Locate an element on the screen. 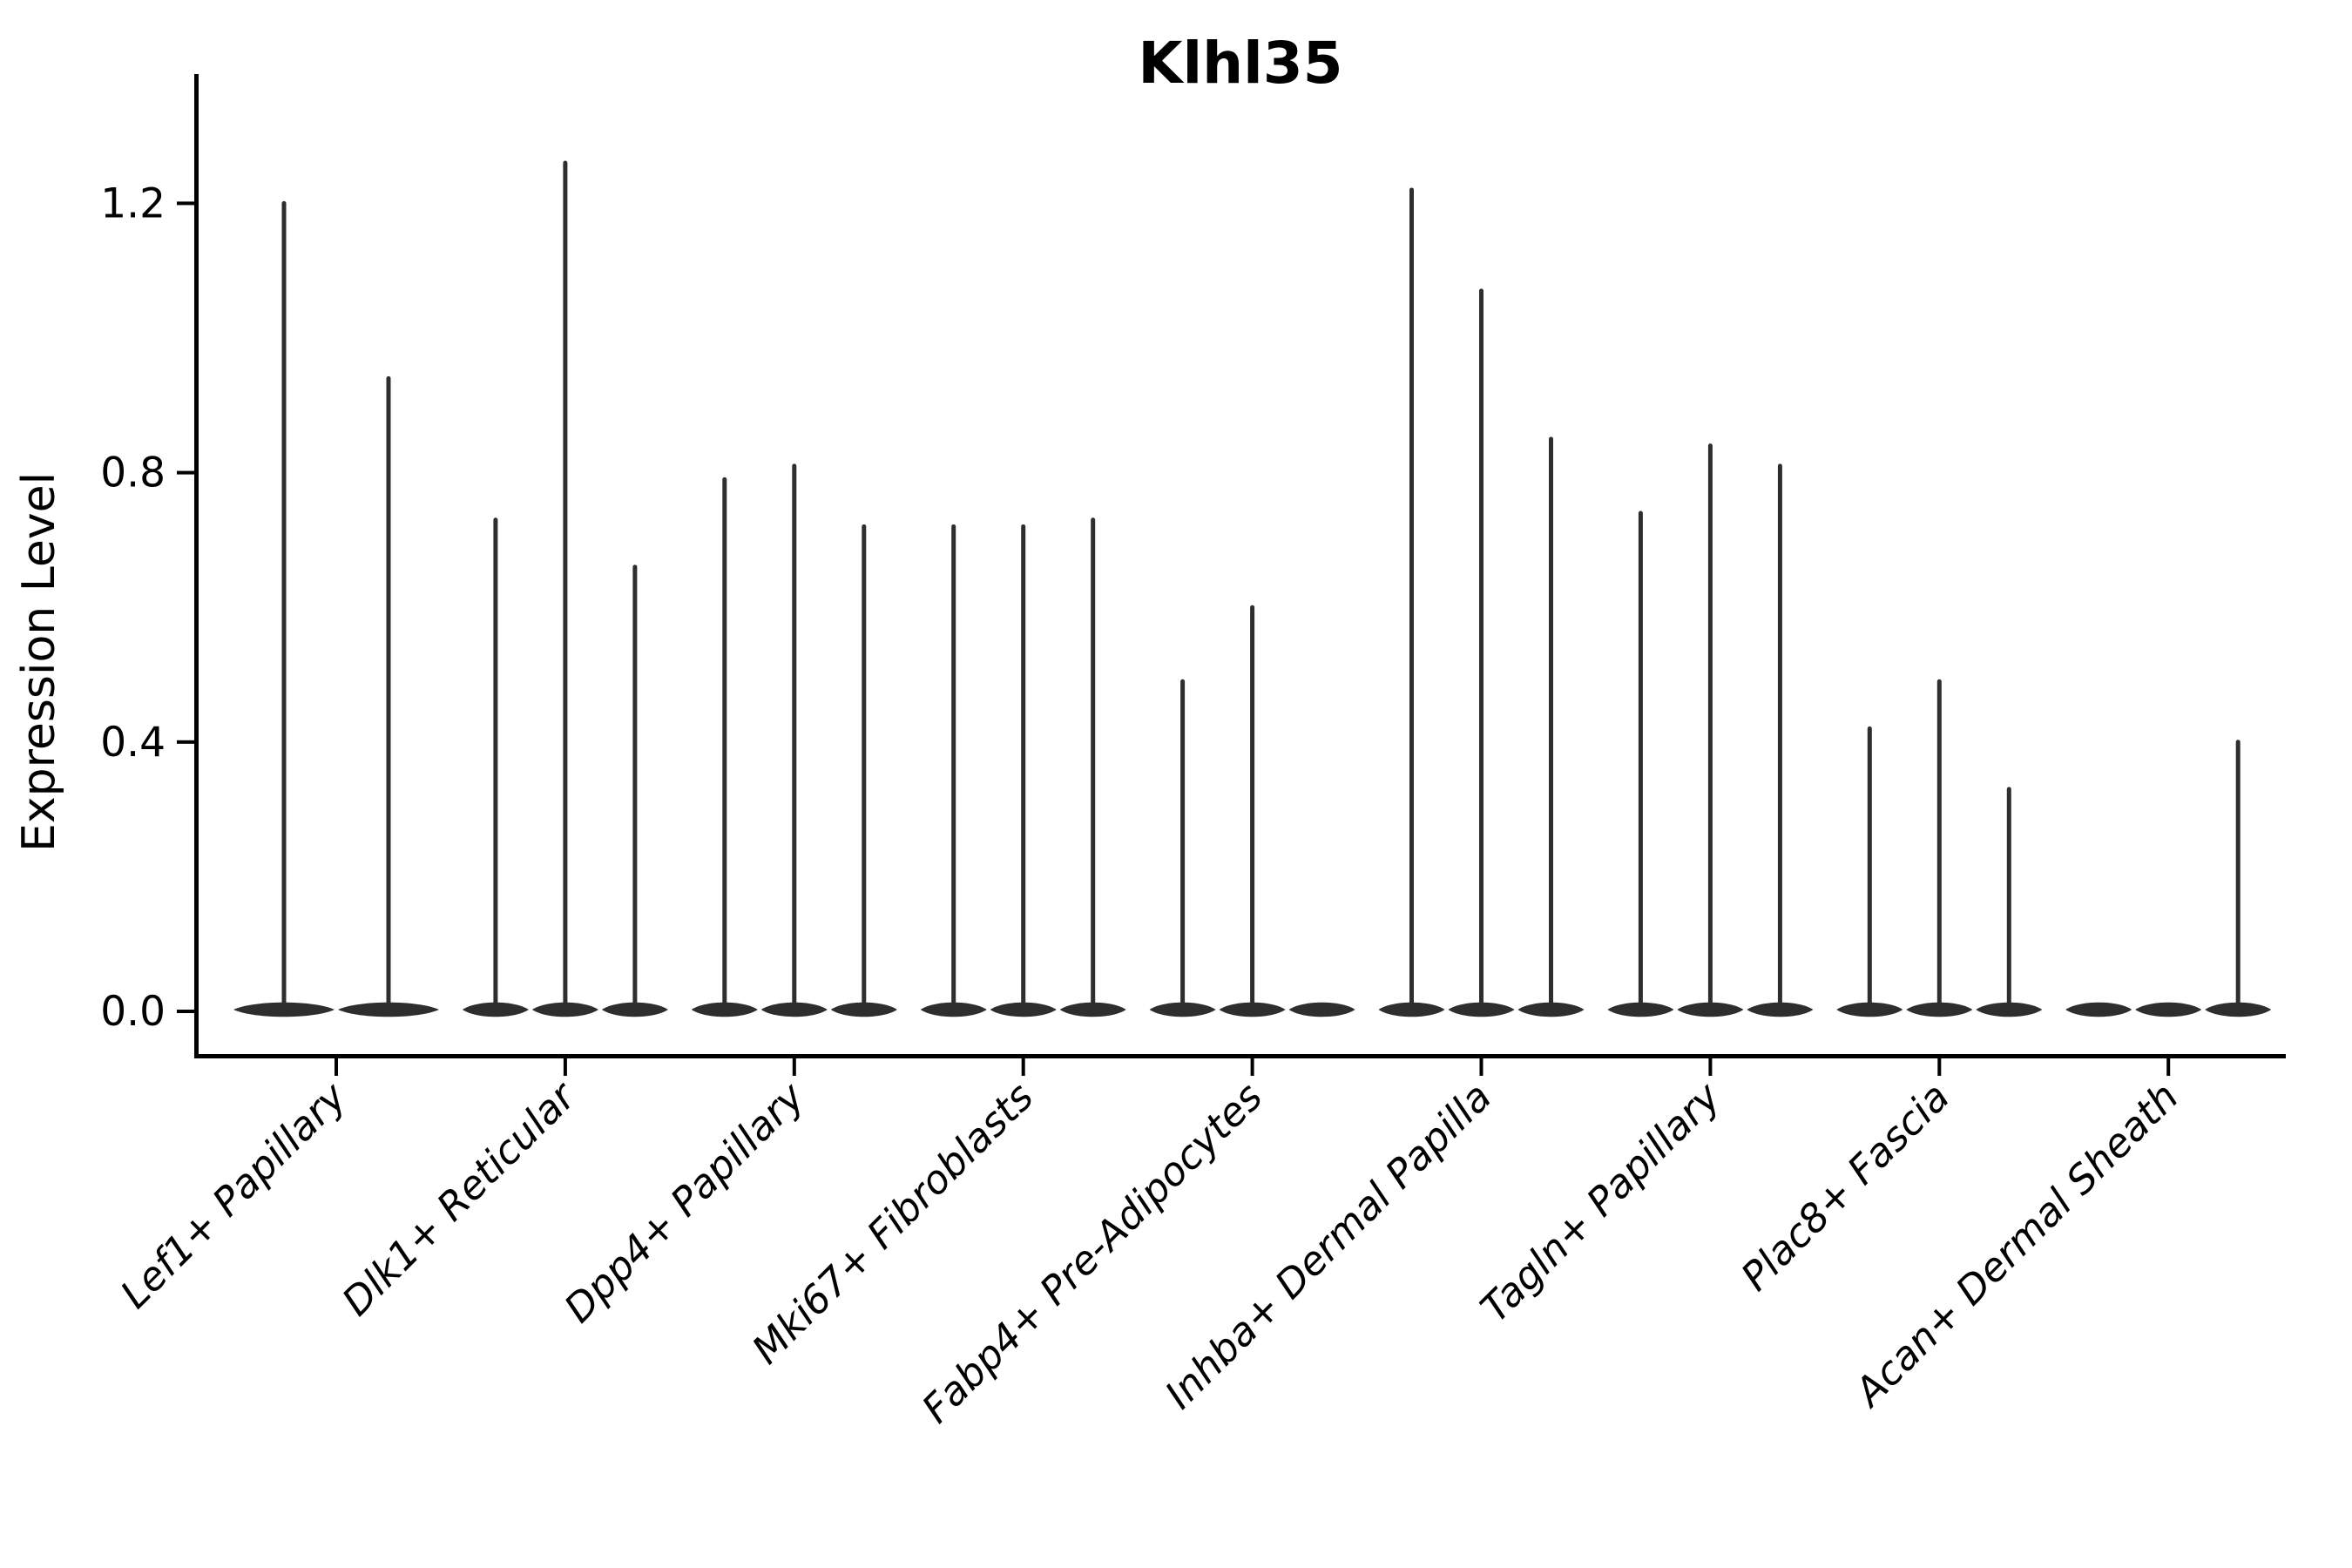 The width and height of the screenshot is (2352, 1568). y-axis-spine is located at coordinates (196, 566).